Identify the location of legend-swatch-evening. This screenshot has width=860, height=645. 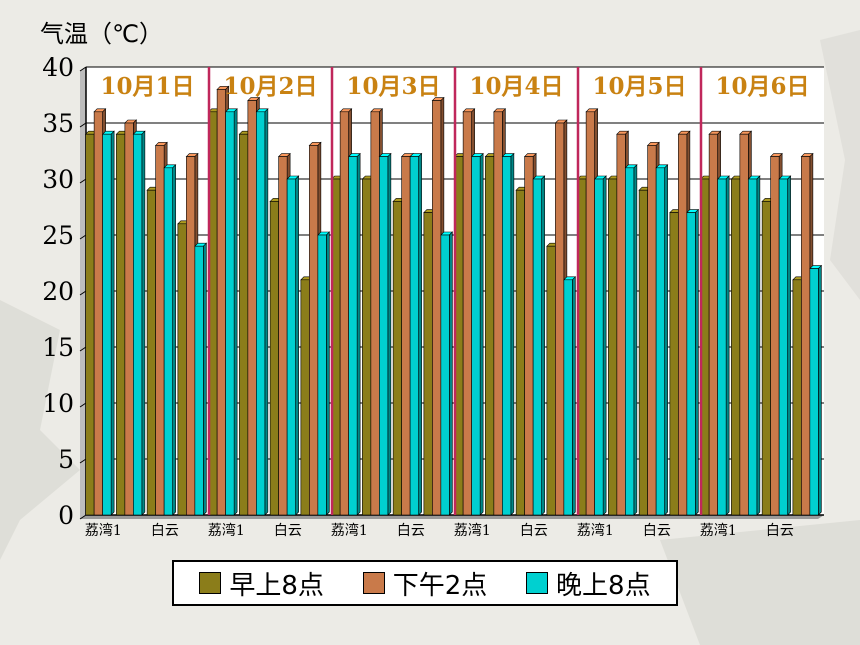
(537, 583).